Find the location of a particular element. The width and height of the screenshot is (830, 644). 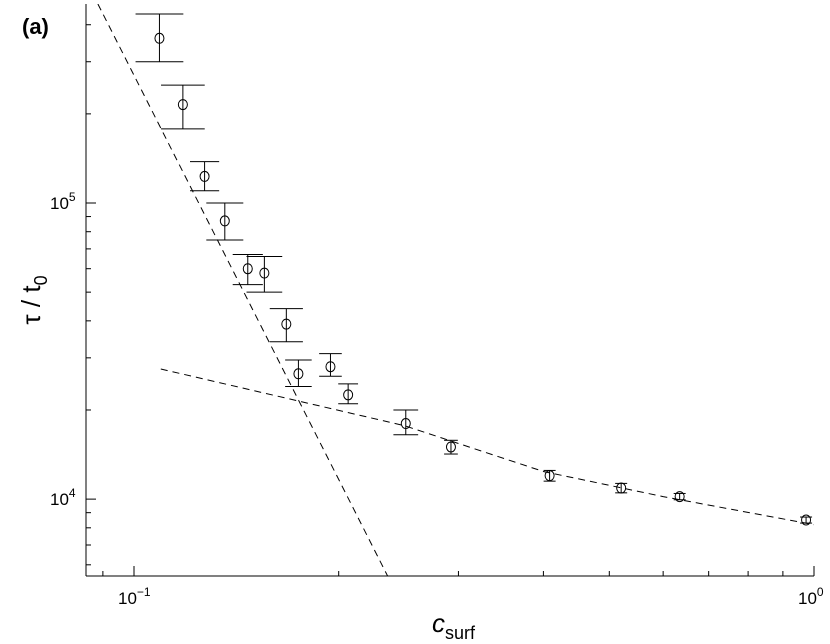

x-tick-label: 10⁰ is located at coordinates (811, 596).